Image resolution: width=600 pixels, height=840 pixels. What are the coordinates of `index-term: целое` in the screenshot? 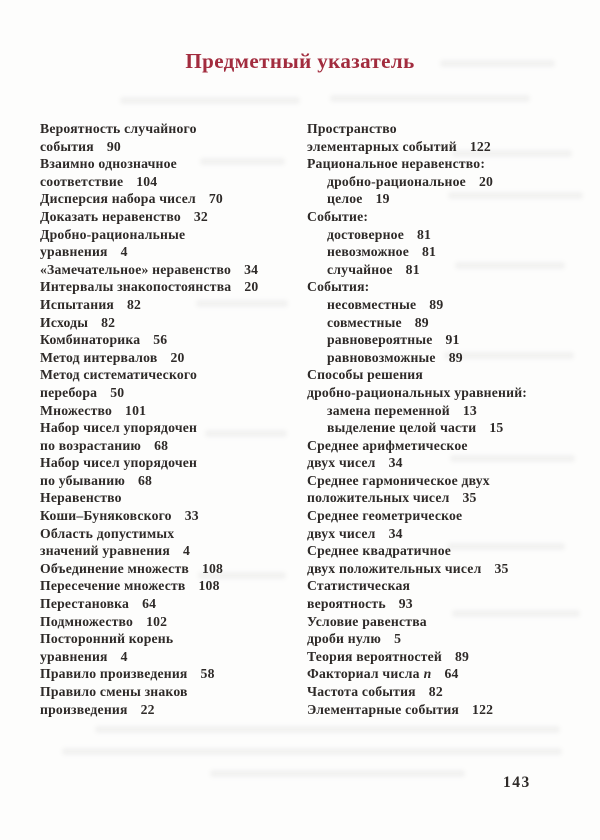 It's located at (345, 199).